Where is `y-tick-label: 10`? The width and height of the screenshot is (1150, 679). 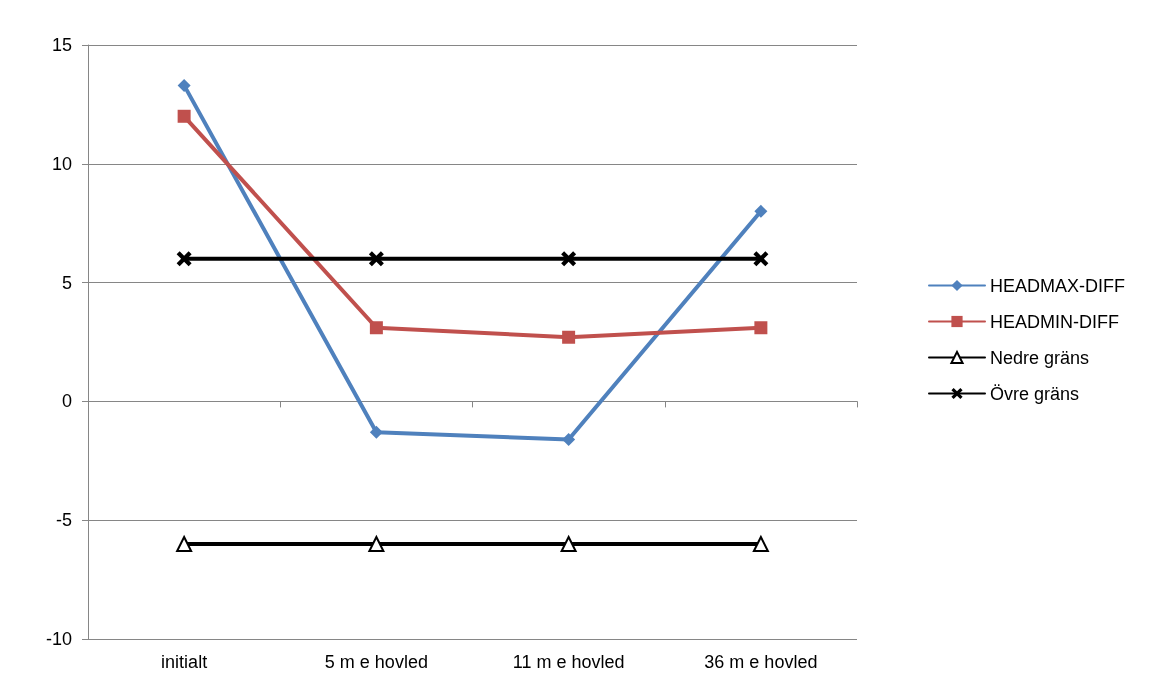 y-tick-label: 10 is located at coordinates (61, 163).